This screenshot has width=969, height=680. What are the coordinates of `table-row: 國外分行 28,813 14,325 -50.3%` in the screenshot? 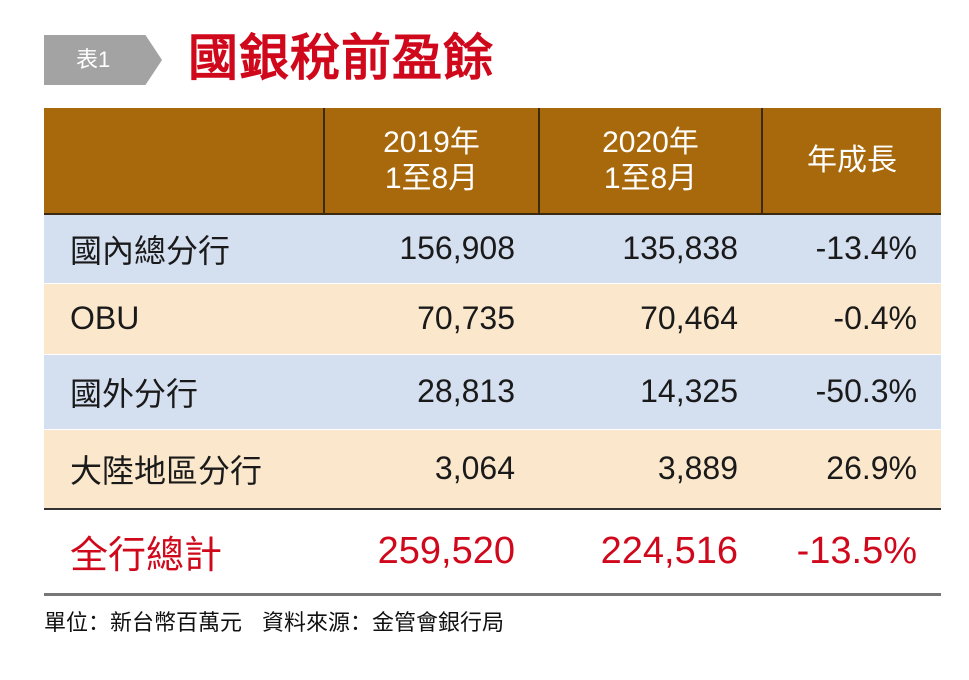 It's located at (492, 392).